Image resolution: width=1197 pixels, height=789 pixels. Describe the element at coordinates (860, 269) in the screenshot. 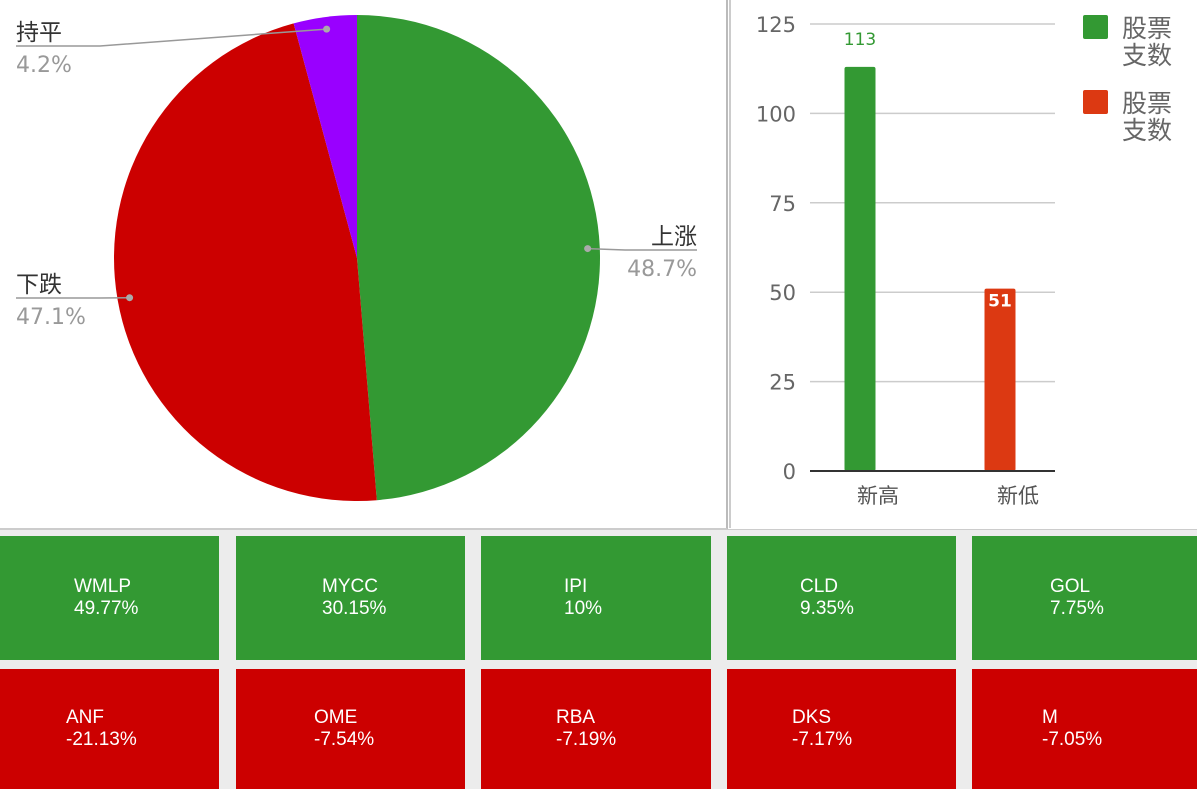

I see `bar-新高` at that location.